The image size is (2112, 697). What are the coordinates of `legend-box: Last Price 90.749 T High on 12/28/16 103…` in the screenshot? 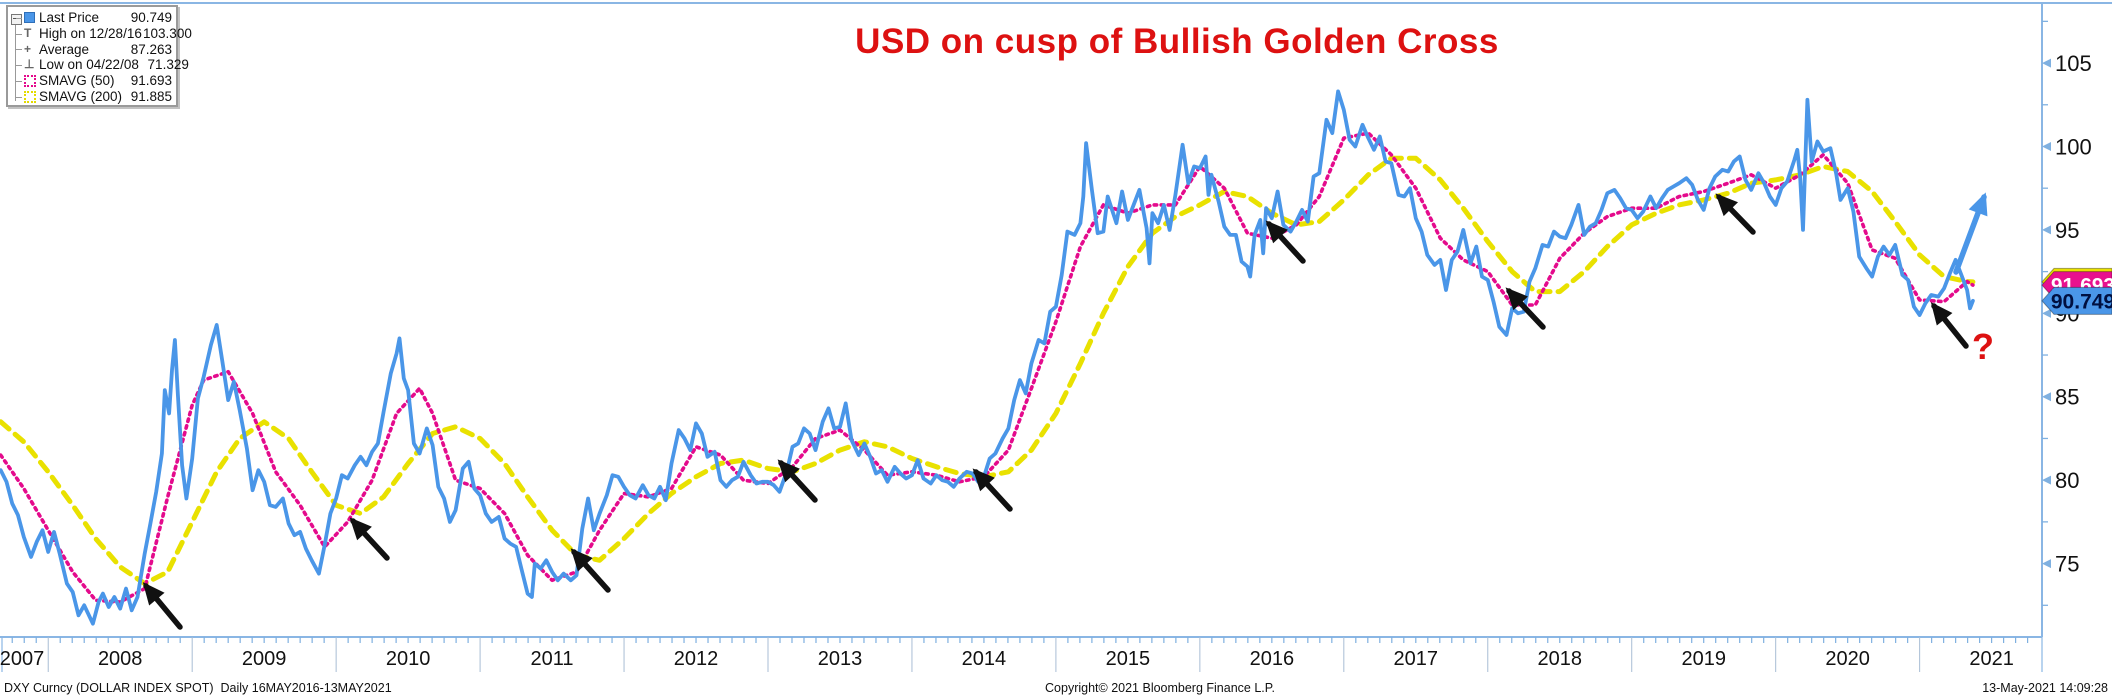 It's located at (99, 56).